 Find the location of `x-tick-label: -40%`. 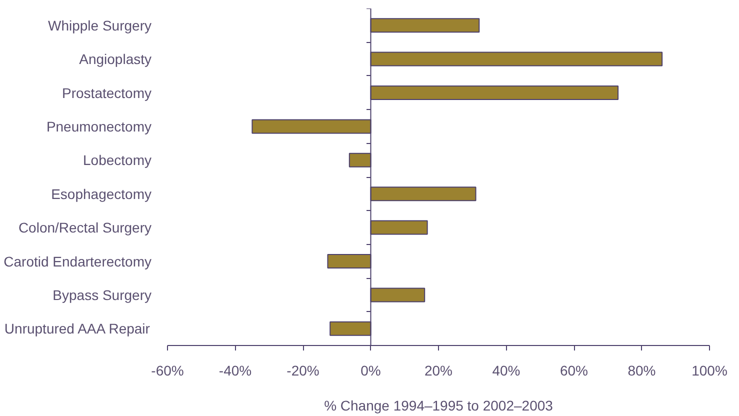

x-tick-label: -40% is located at coordinates (235, 370).